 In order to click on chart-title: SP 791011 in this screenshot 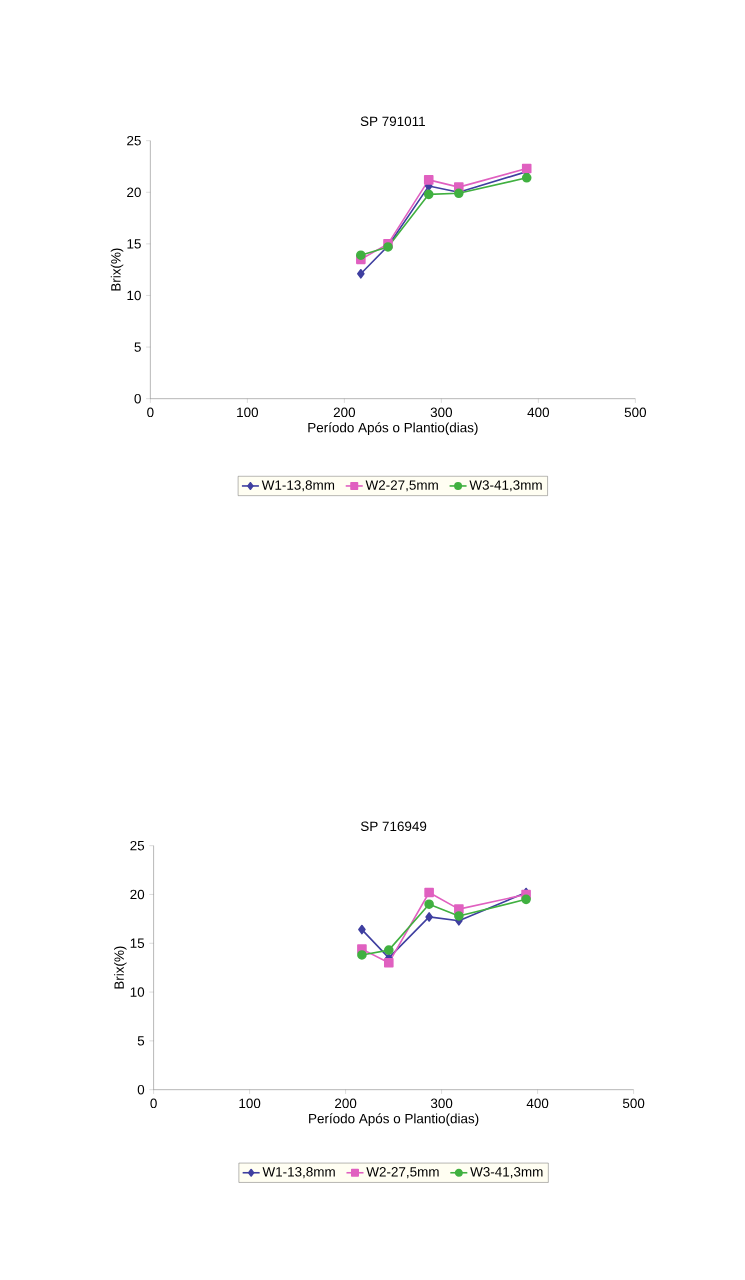, I will do `click(392, 121)`.